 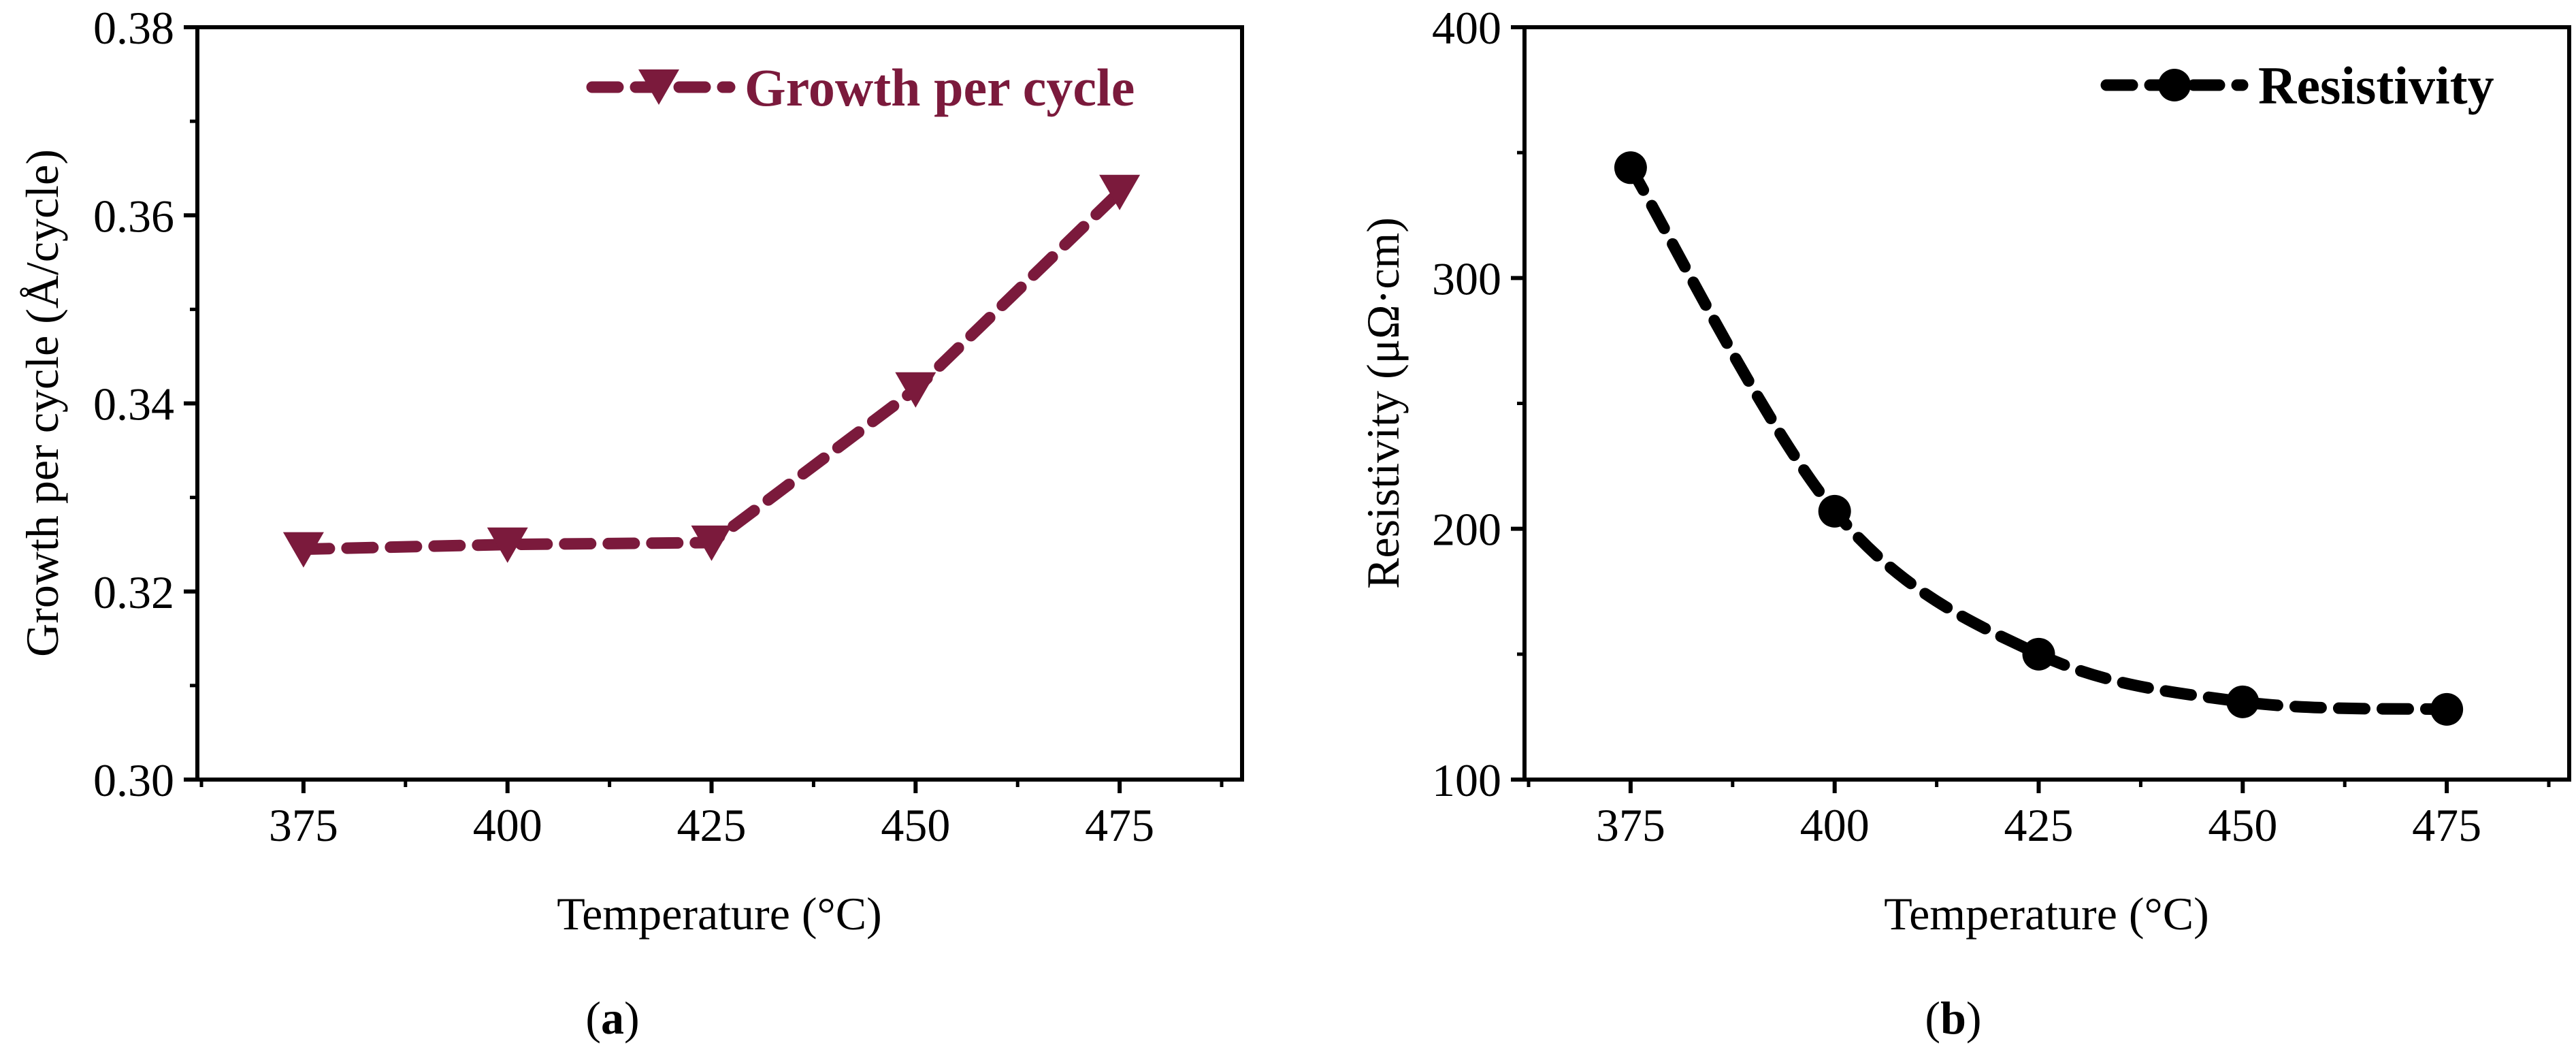 I want to click on x-axis-title-a: Temperature (°C), so click(x=719, y=914).